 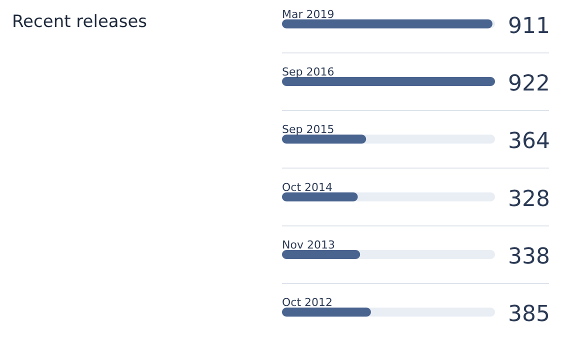 What do you see at coordinates (80, 22) in the screenshot?
I see `text: Recent releases` at bounding box center [80, 22].